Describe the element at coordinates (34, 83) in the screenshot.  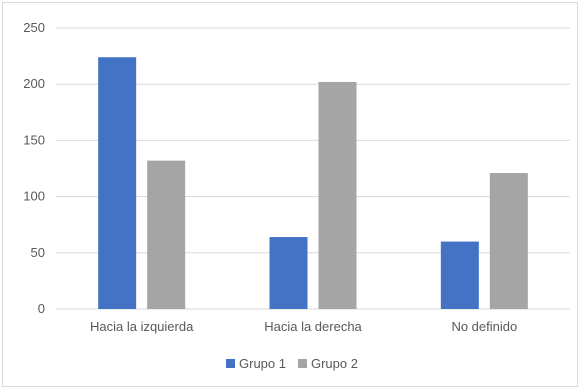
I see `y-tick-label: 200` at that location.